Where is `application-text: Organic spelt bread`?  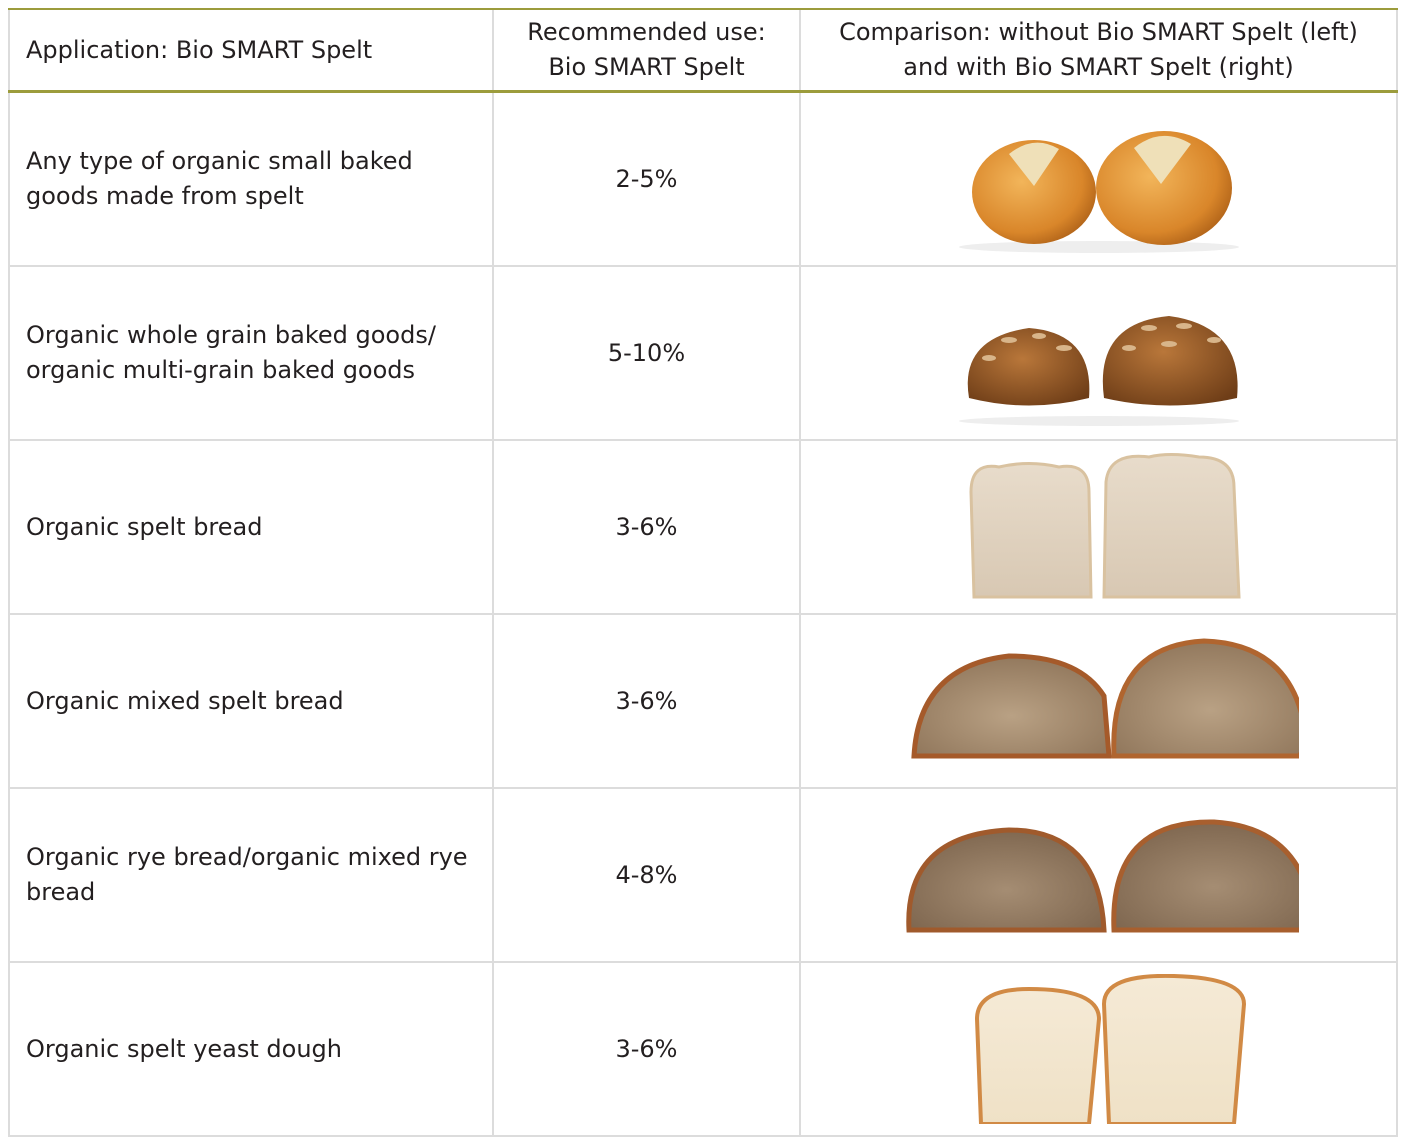 application-text: Organic spelt bread is located at coordinates (144, 526).